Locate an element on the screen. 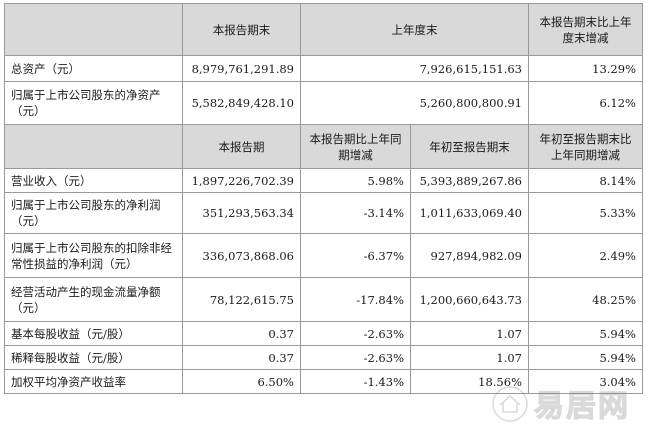 This screenshot has height=429, width=648. table-row: 基本每股收益（元/股） 0.37 -2.63% 1.07 5.94% is located at coordinates (323, 333).